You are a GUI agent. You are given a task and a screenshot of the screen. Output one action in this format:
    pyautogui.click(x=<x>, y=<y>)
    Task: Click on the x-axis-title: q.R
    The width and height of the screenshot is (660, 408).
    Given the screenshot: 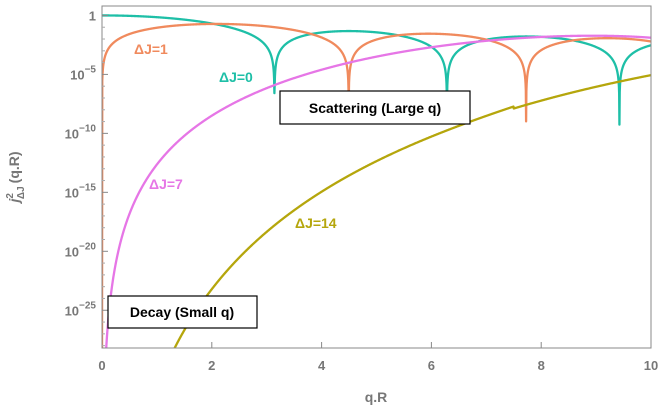 What is the action you would take?
    pyautogui.click(x=376, y=397)
    